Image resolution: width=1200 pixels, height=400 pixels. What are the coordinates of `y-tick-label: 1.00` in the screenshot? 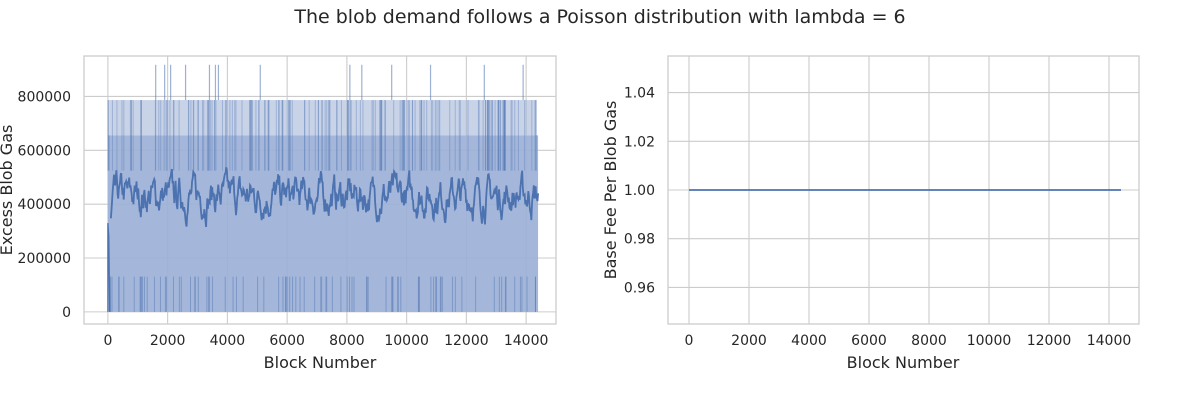 It's located at (639, 191).